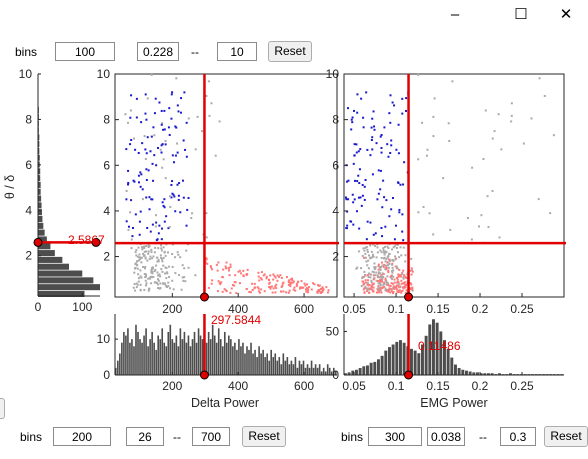  I want to click on delta-min-input: 26, so click(145, 436).